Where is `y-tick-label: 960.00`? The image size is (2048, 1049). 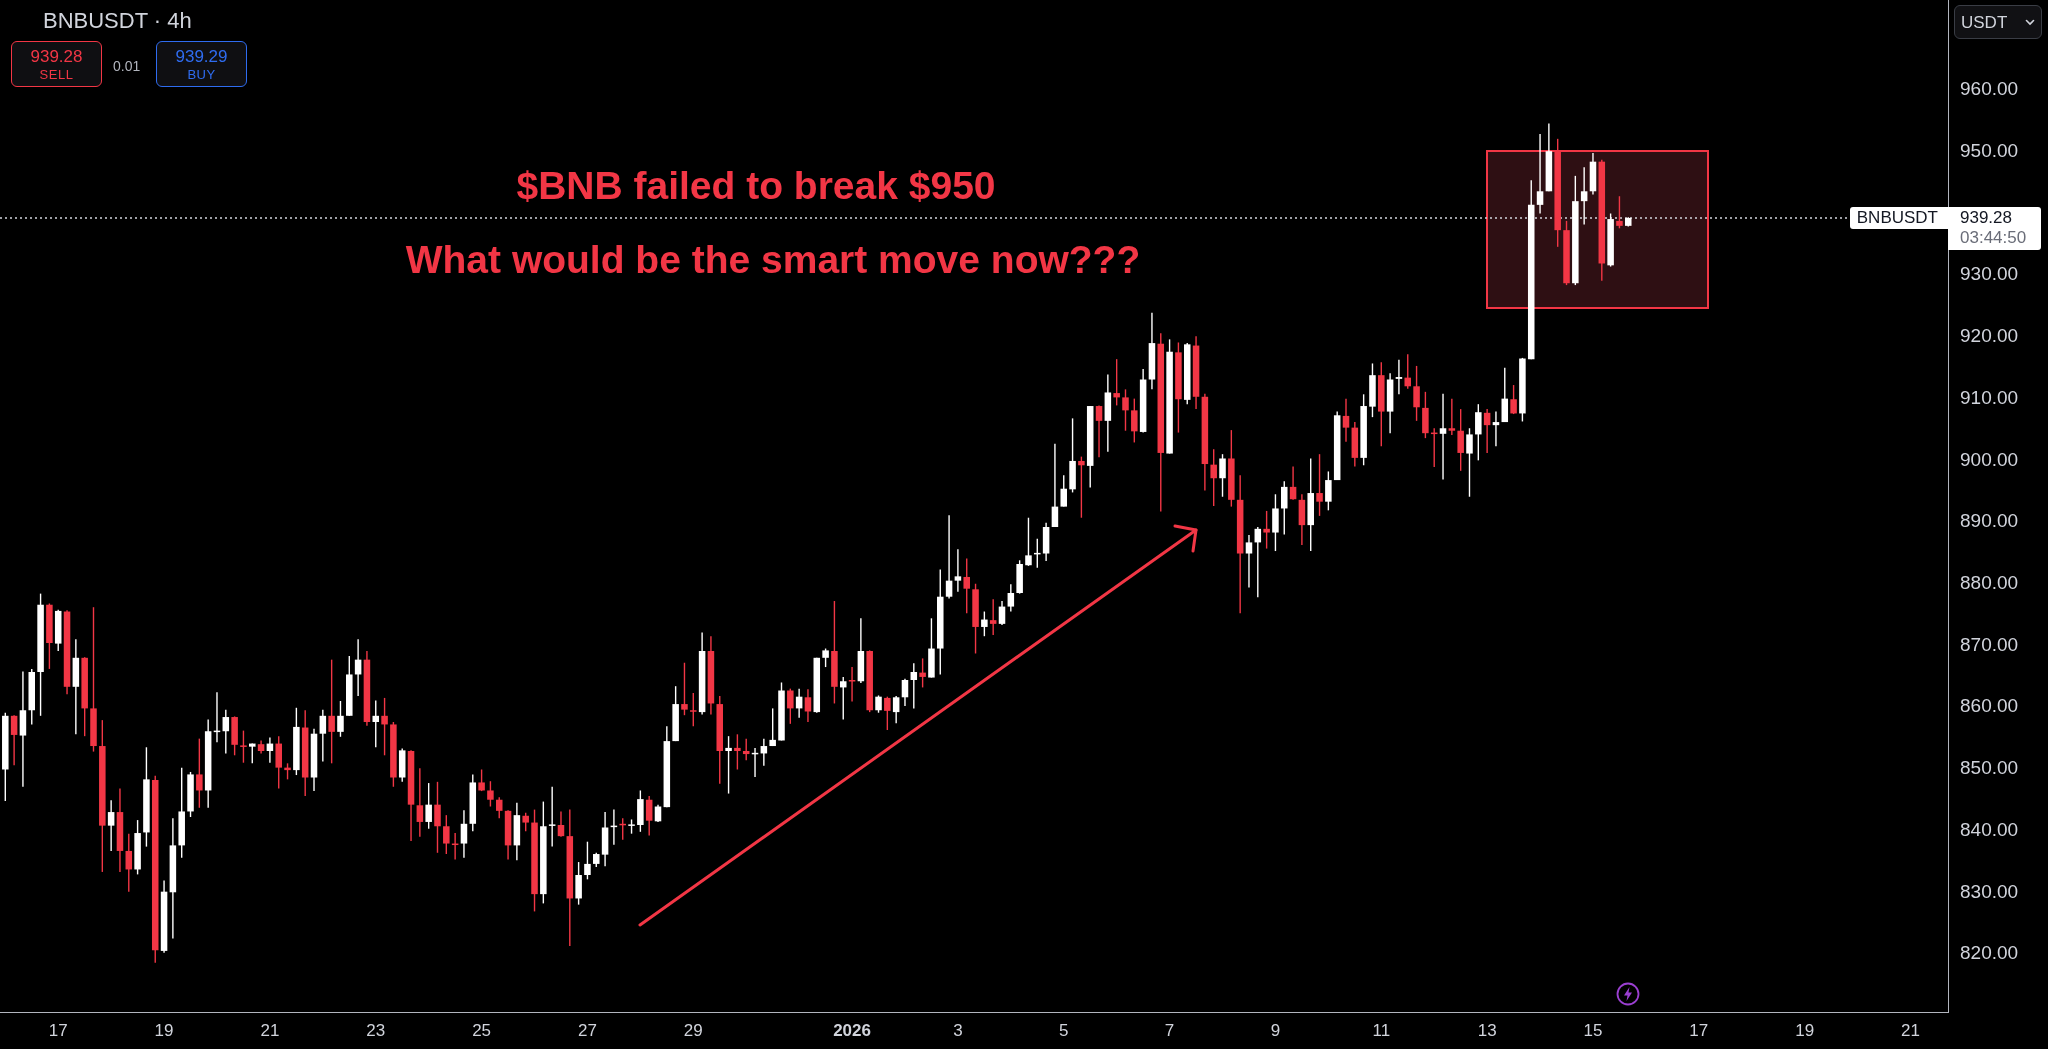
y-tick-label: 960.00 is located at coordinates (1989, 89).